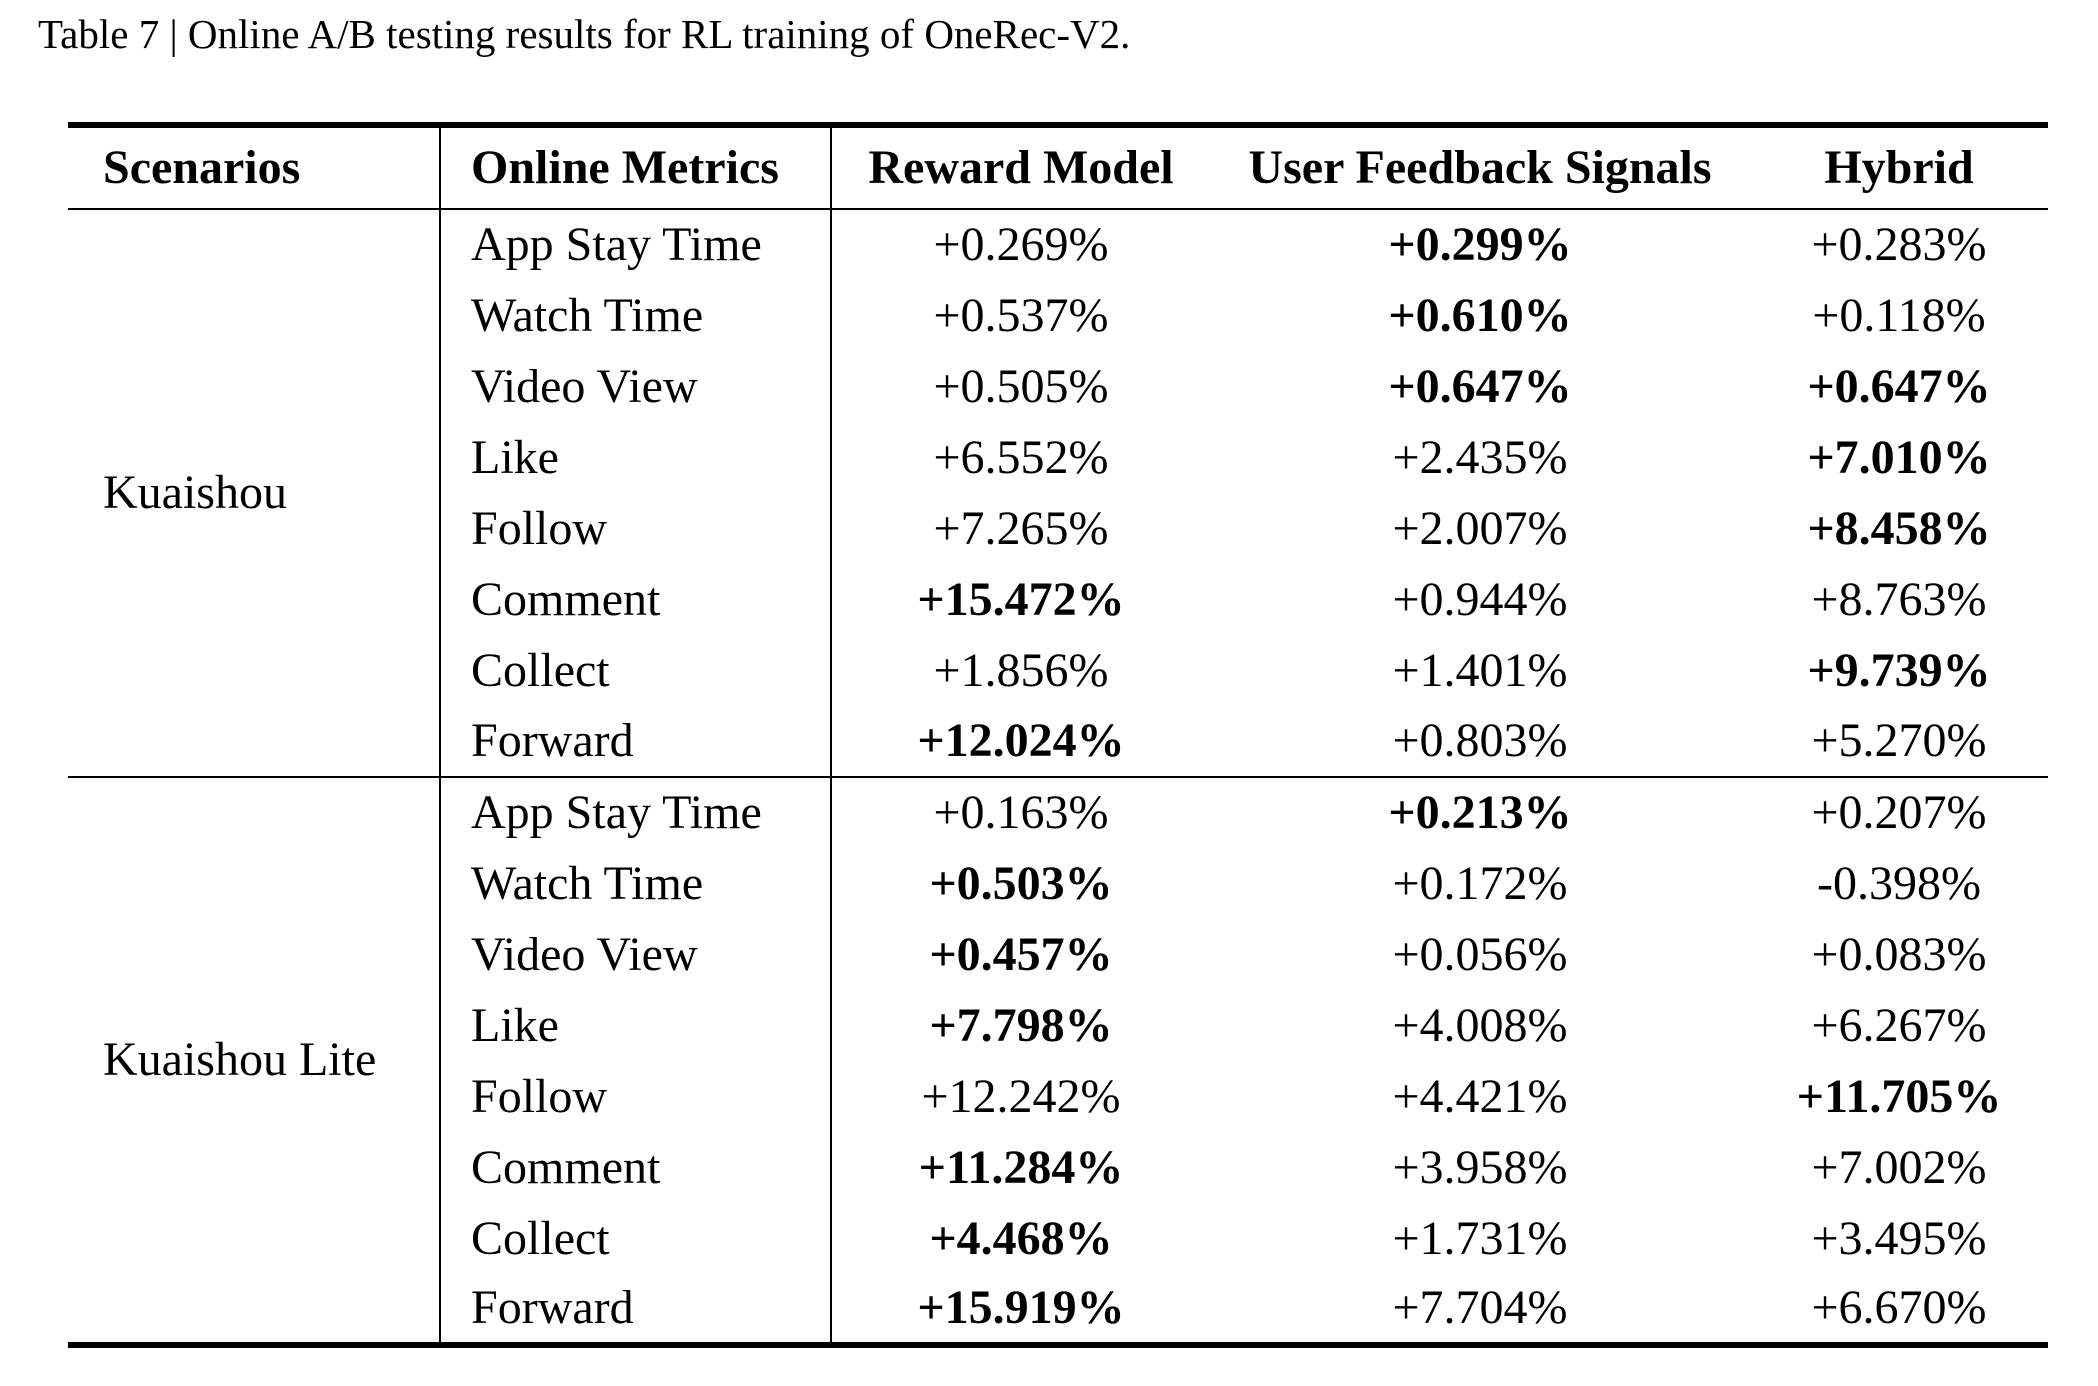 This screenshot has height=1386, width=2098. What do you see at coordinates (1021, 457) in the screenshot?
I see `reward-model-value: +6.552%` at bounding box center [1021, 457].